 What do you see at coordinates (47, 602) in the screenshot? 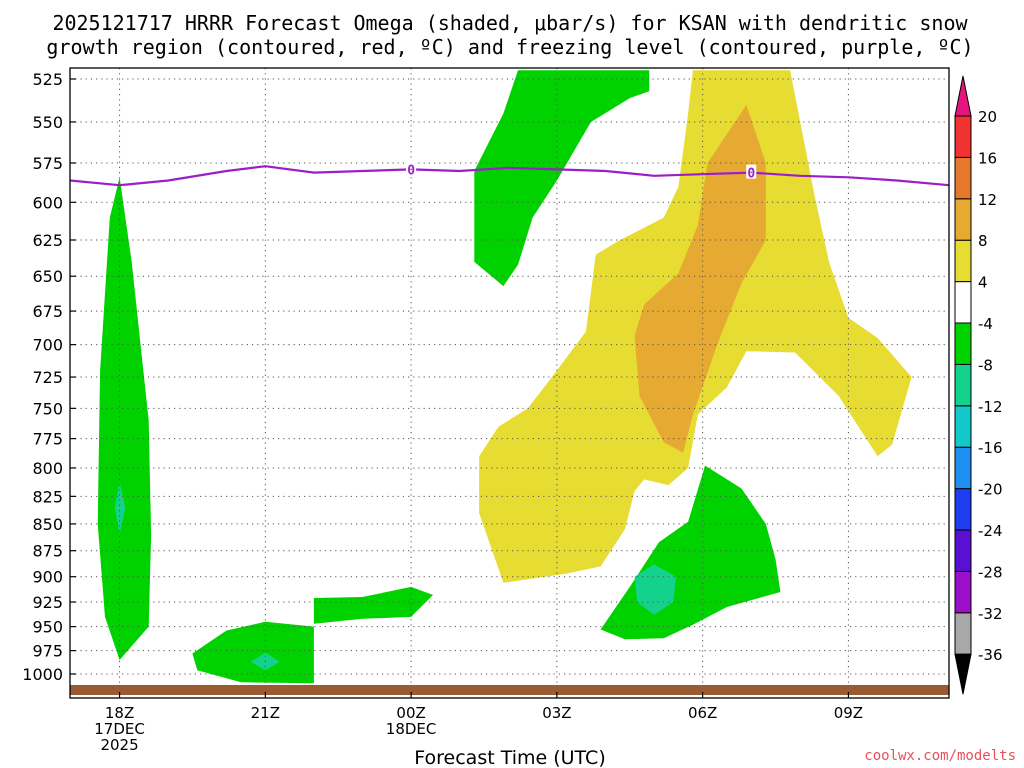
I see `y-tick-label: 925` at bounding box center [47, 602].